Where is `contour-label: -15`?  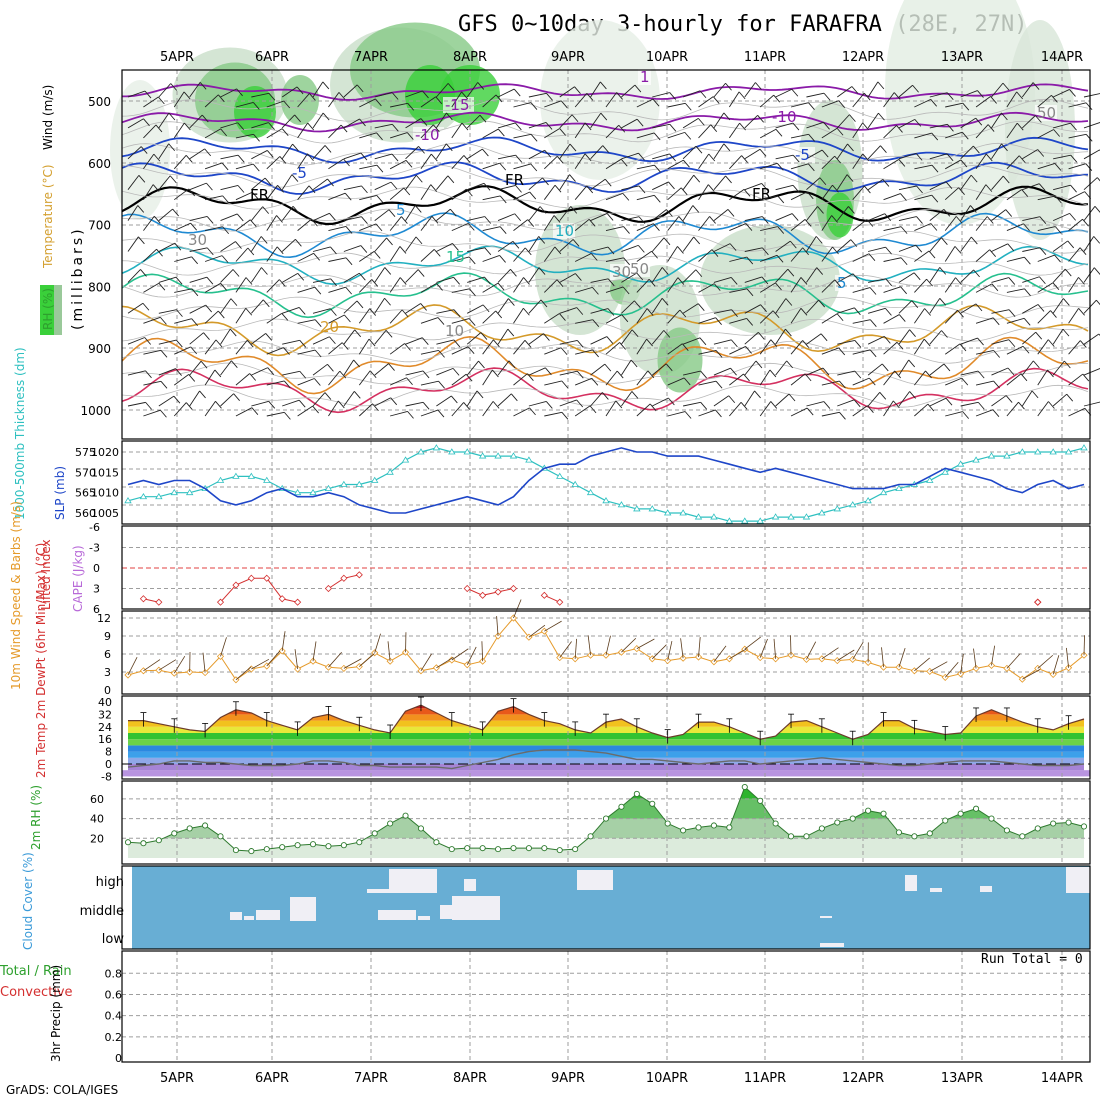 contour-label: -15 is located at coordinates (457, 105).